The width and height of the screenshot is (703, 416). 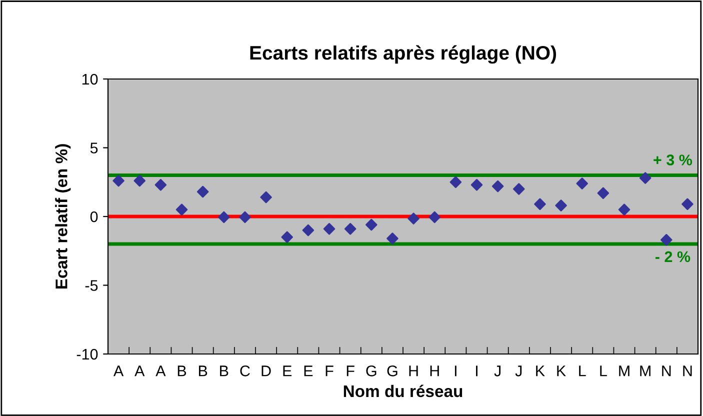 I want to click on y-tick-label: 10, so click(x=90, y=79).